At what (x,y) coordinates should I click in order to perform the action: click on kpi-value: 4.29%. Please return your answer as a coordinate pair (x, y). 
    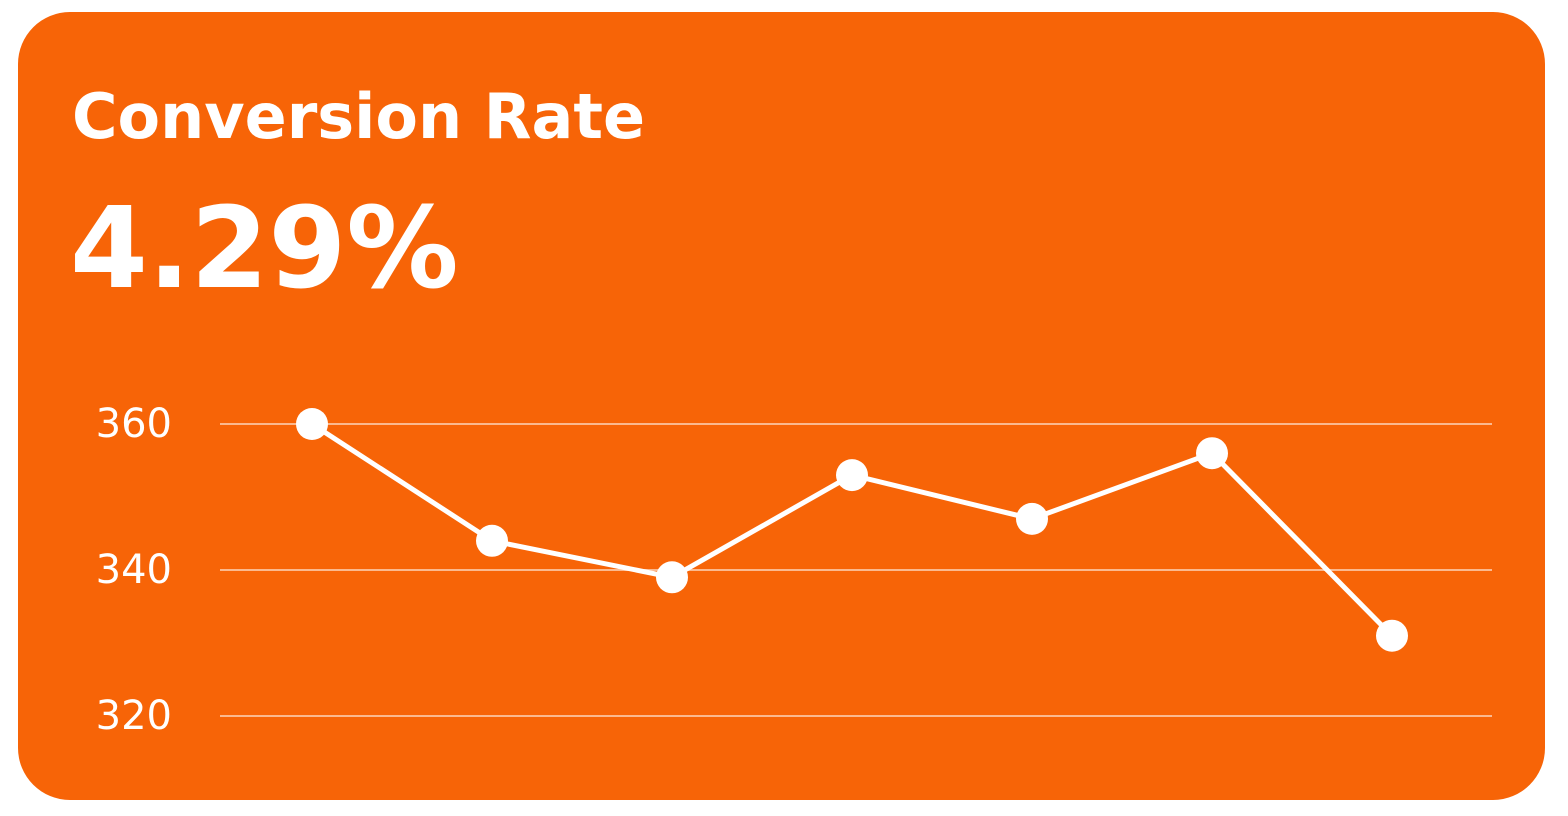
    Looking at the image, I should click on (264, 249).